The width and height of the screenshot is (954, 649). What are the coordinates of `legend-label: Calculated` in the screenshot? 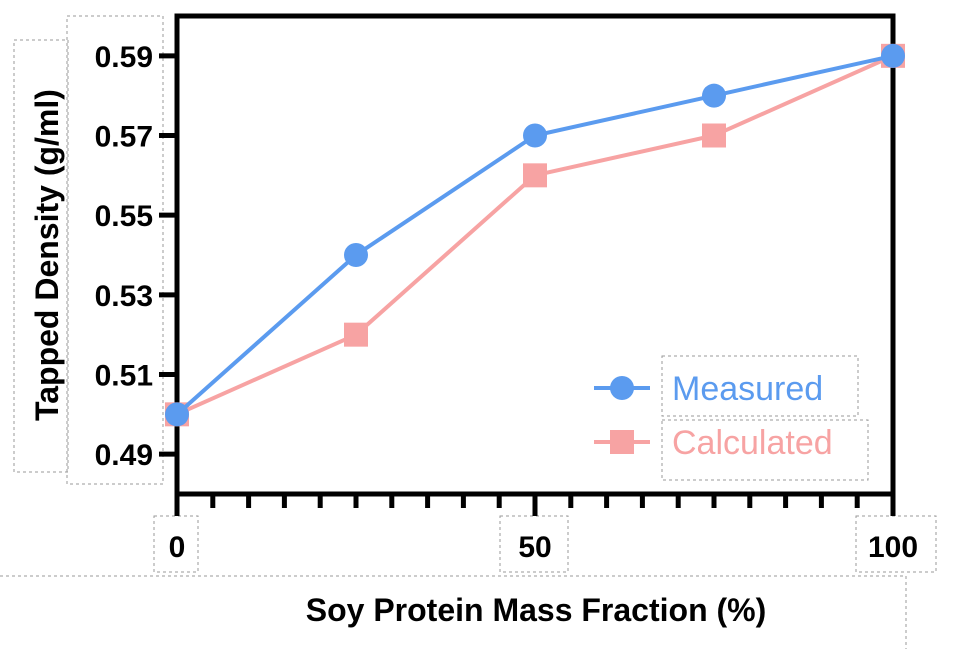 It's located at (752, 443).